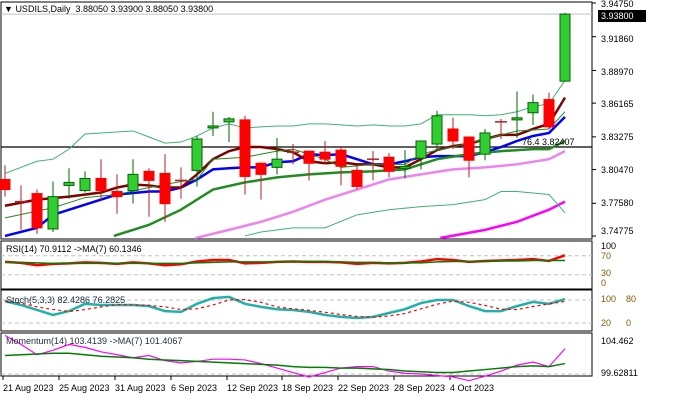 Image resolution: width=700 pixels, height=400 pixels. I want to click on date-tick: 21 Aug 2023, so click(28, 388).